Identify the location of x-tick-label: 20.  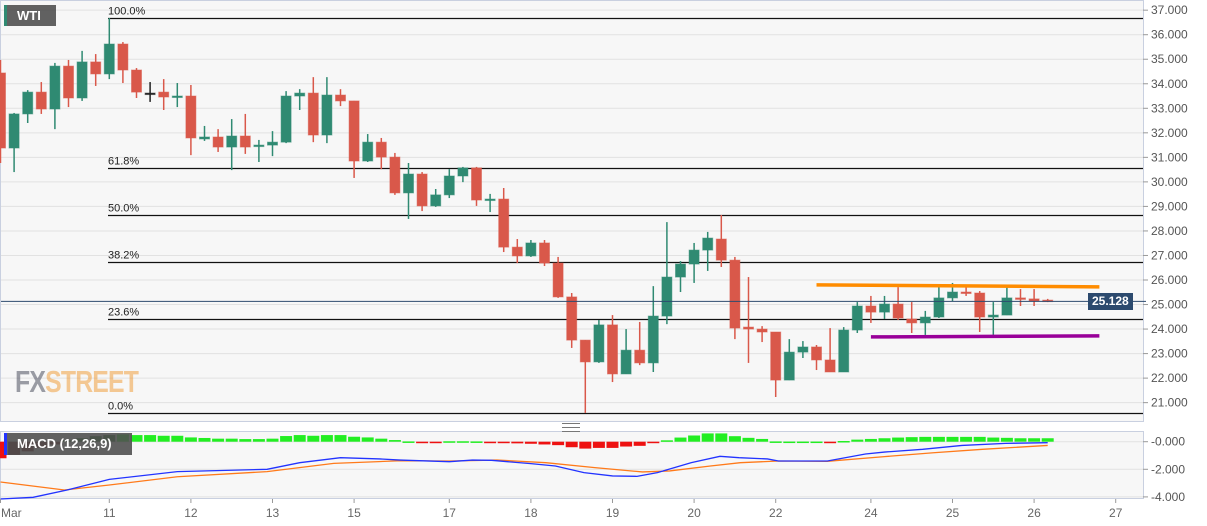
(694, 513).